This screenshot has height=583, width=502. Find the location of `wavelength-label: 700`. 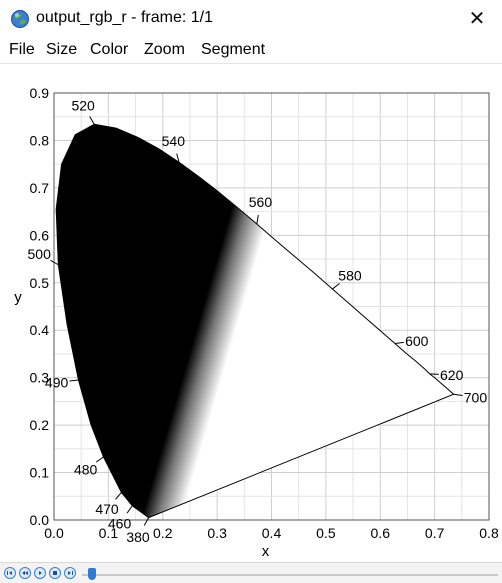

wavelength-label: 700 is located at coordinates (476, 397).